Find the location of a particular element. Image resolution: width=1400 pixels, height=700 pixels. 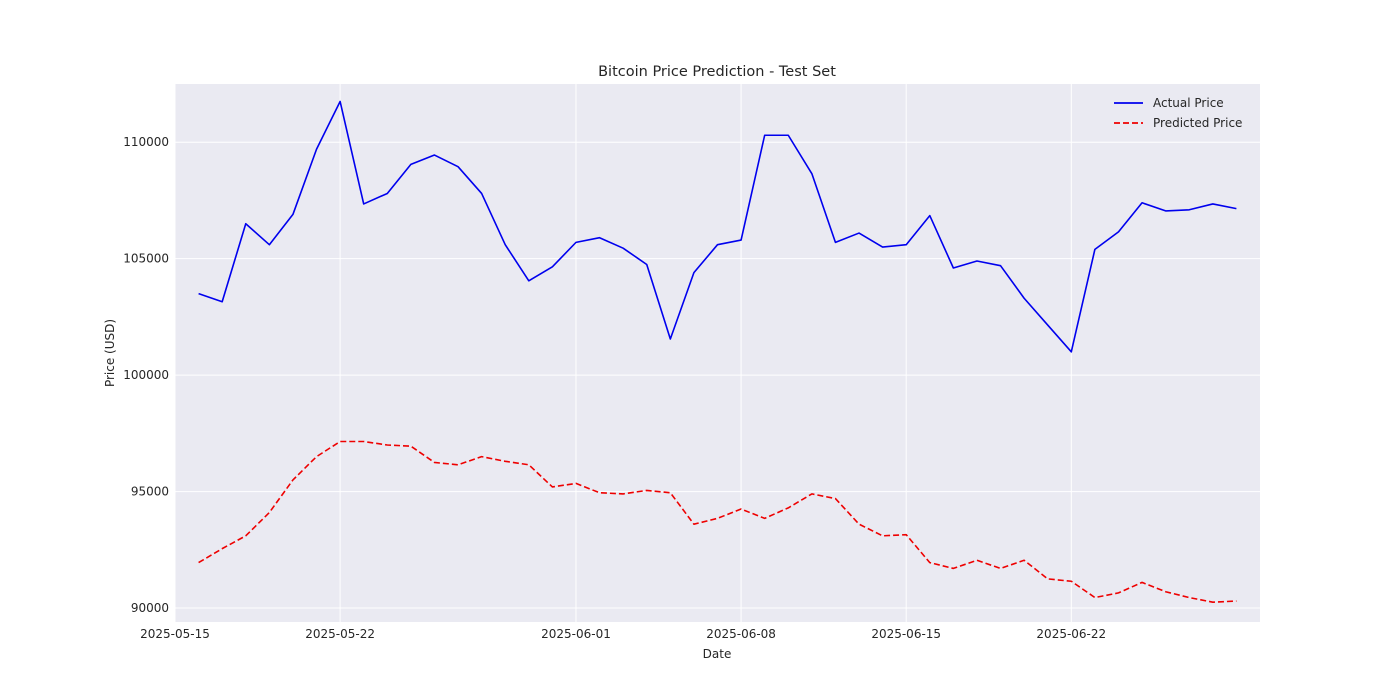

y-tick-label: 105000 is located at coordinates (146, 259).